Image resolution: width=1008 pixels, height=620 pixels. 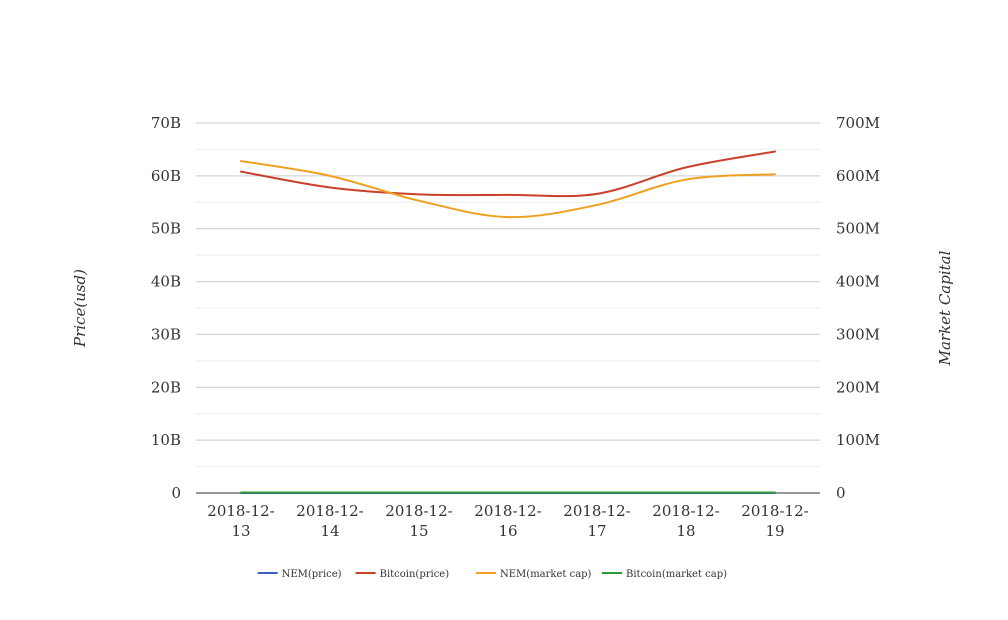 I want to click on x-axis-tick-label: 2018-12-13, so click(x=240, y=521).